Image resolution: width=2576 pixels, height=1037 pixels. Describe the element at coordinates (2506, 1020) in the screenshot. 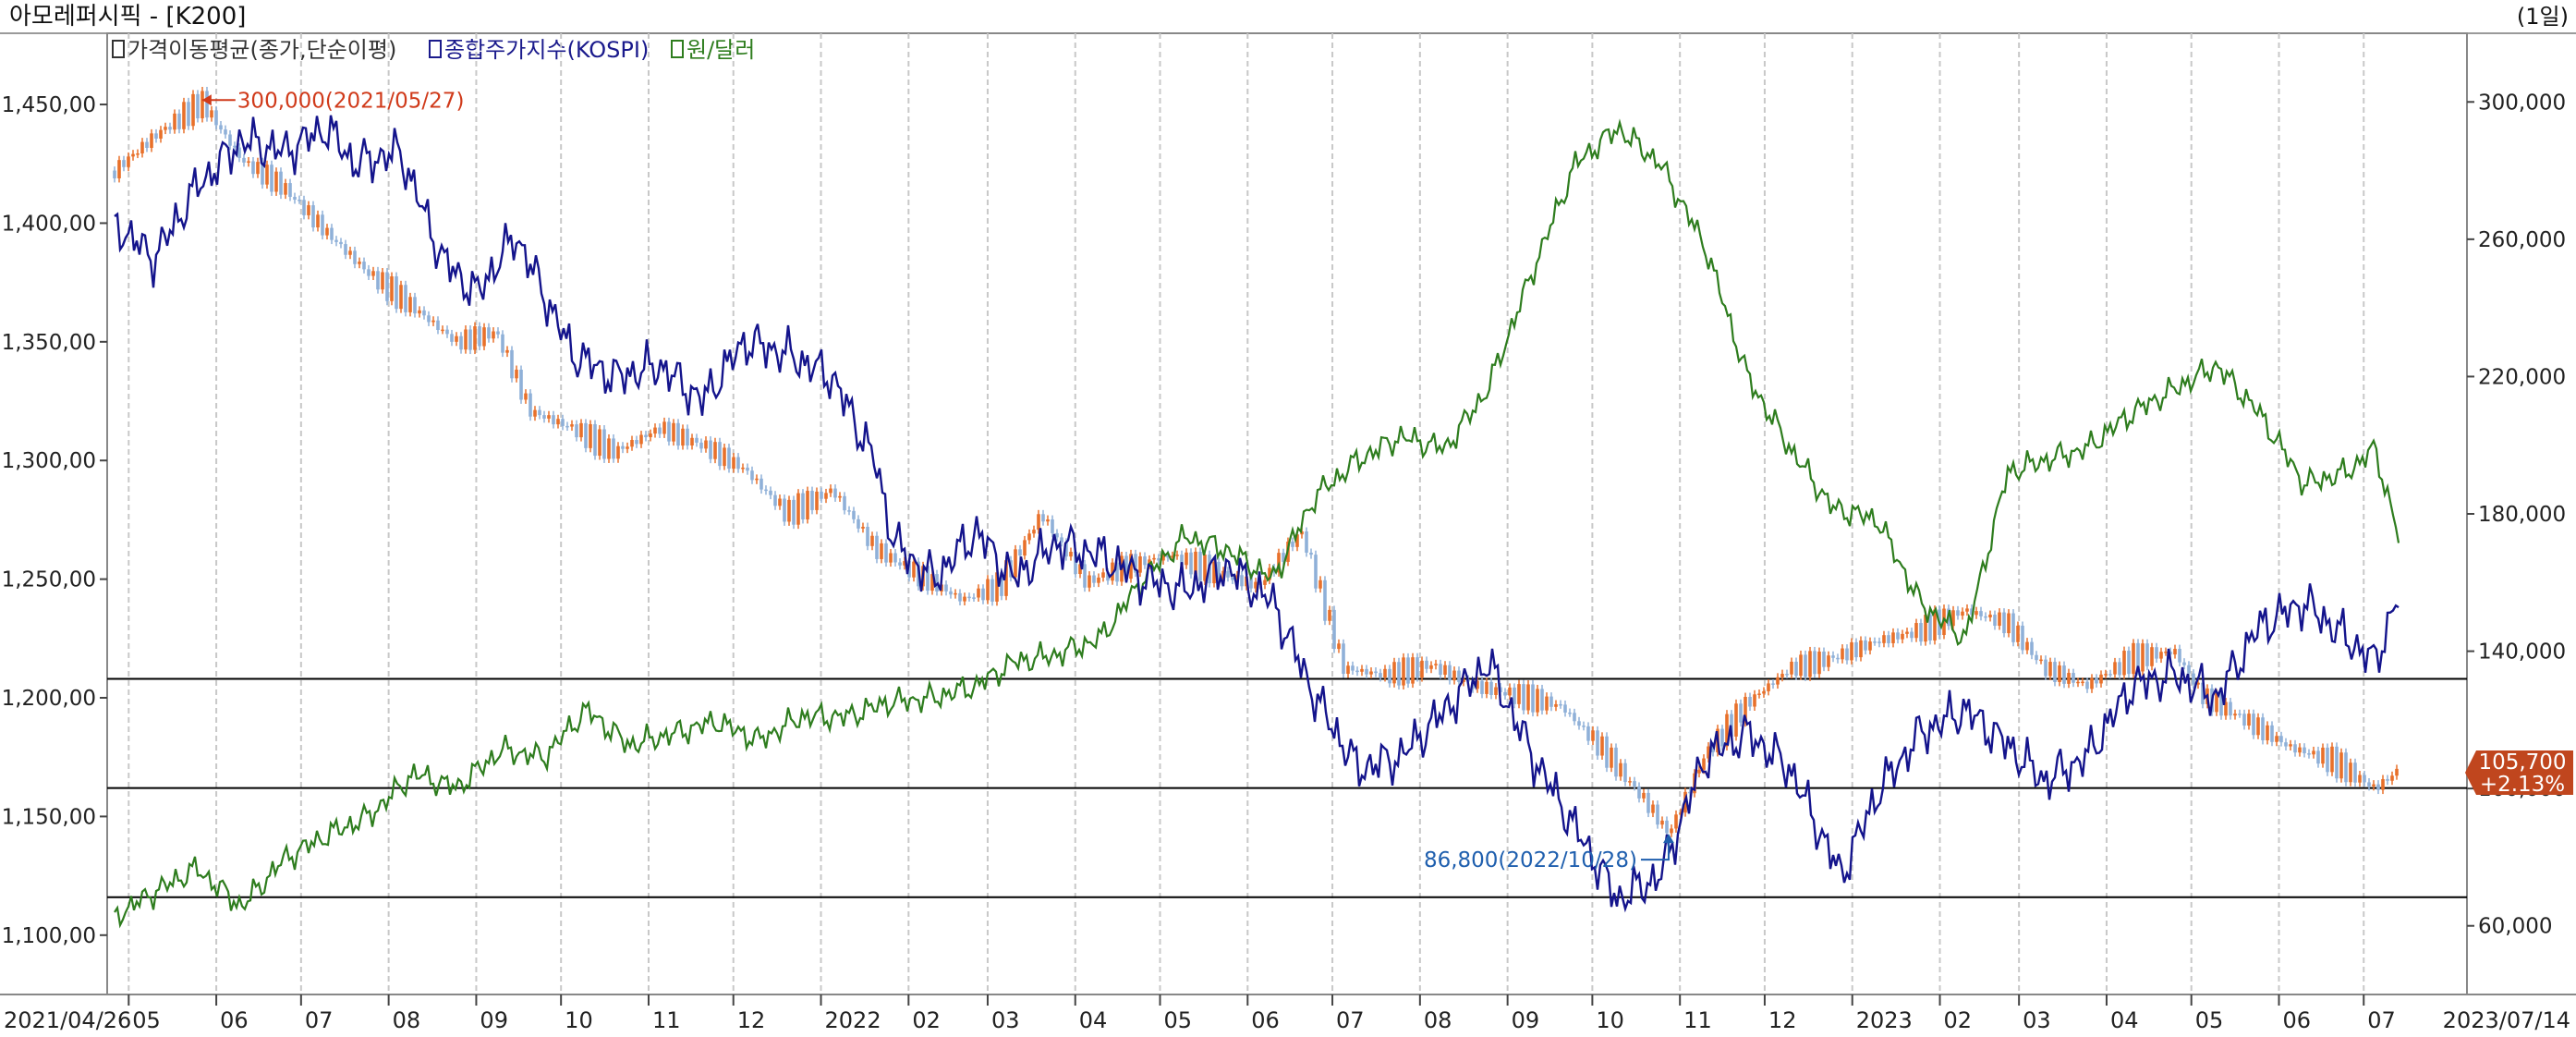

I see `x-end-label: 2023/07/14` at that location.